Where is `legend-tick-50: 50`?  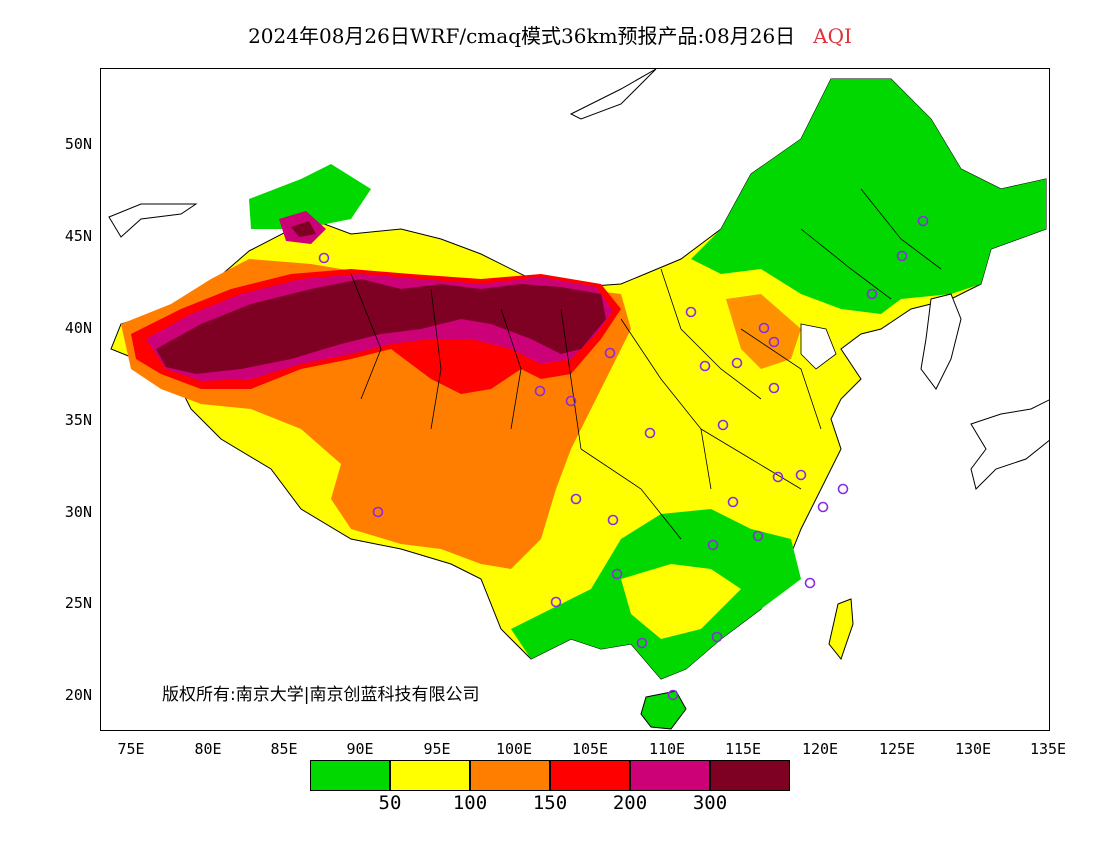 legend-tick-50: 50 is located at coordinates (390, 803).